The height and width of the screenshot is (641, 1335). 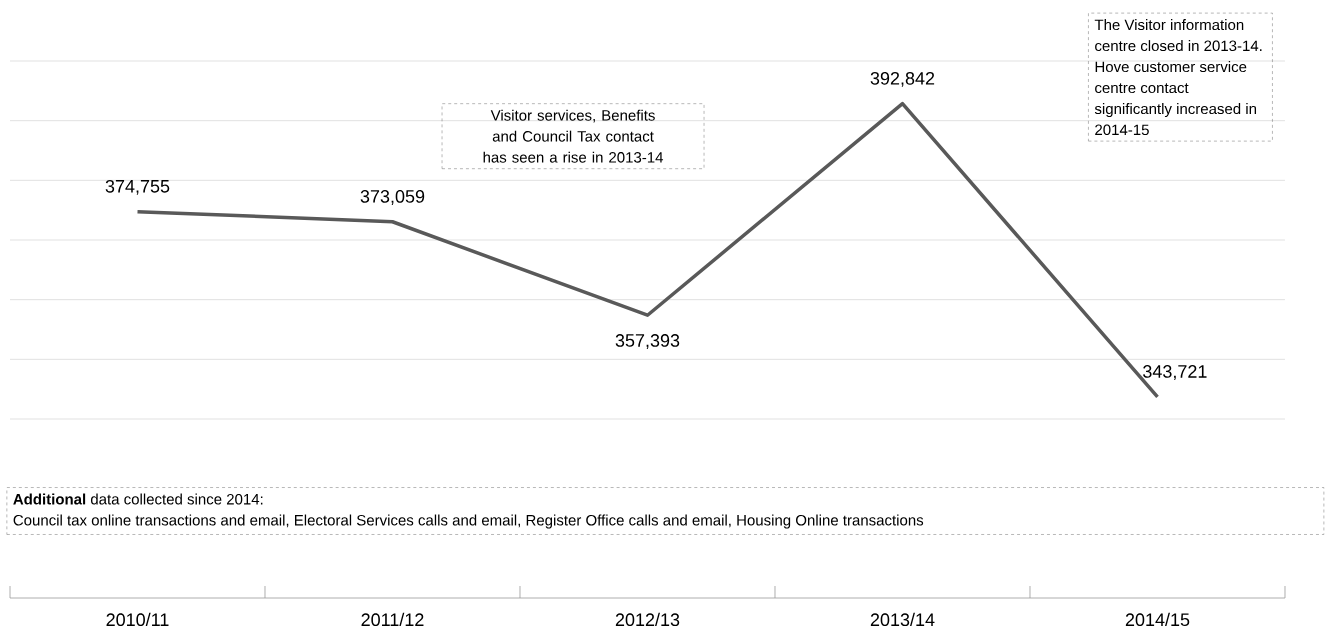 I want to click on x-tick-label: 2012/13, so click(x=647, y=619).